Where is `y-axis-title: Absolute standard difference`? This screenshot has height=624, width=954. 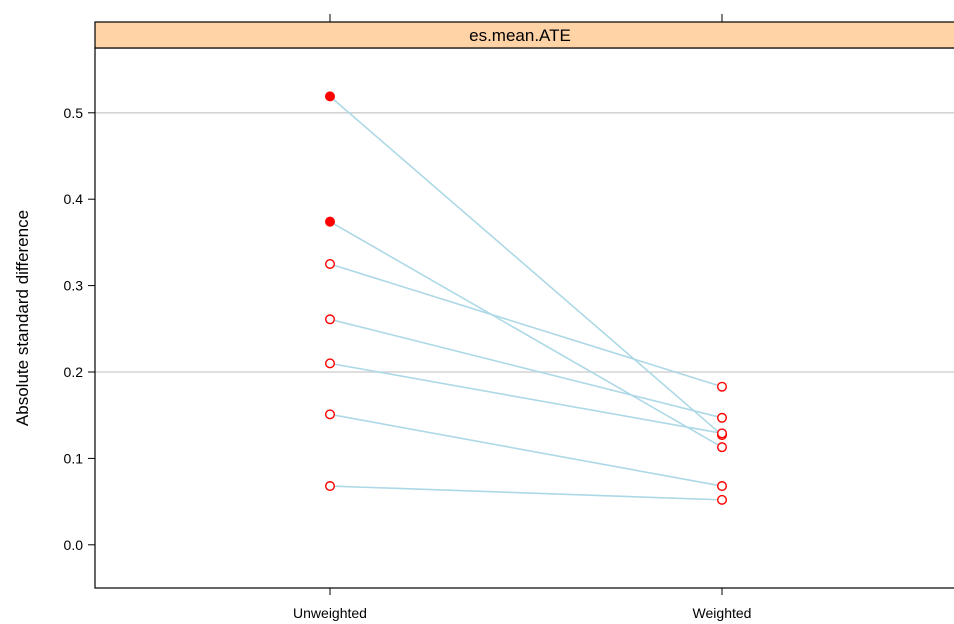 y-axis-title: Absolute standard difference is located at coordinates (22, 318).